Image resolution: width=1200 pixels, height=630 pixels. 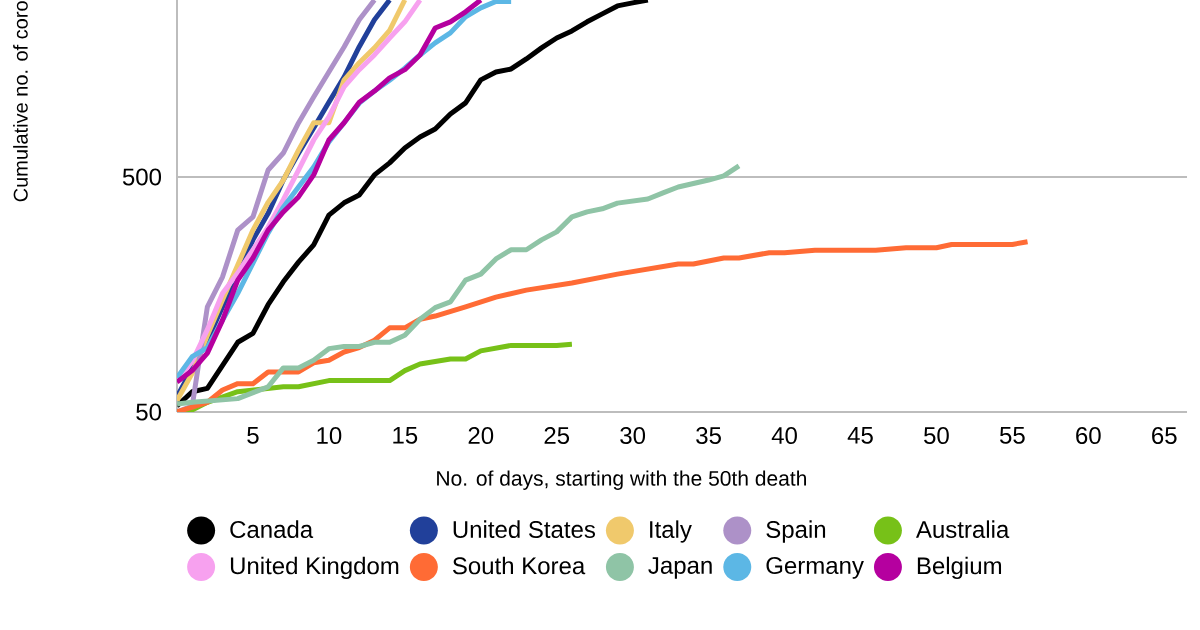 What do you see at coordinates (524, 529) in the screenshot?
I see `legend-label: United States` at bounding box center [524, 529].